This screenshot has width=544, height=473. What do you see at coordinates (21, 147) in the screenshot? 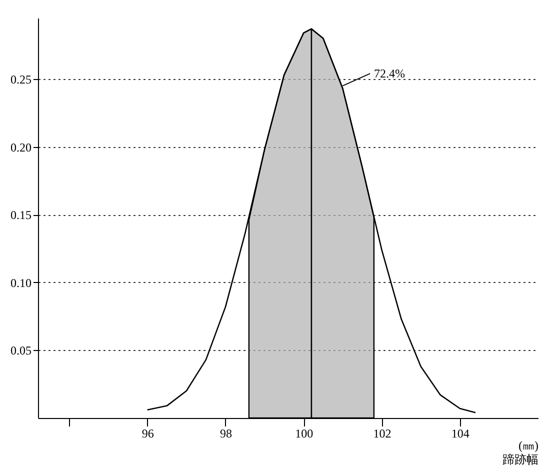
I see `y-tick-label: 0.20` at bounding box center [21, 147].